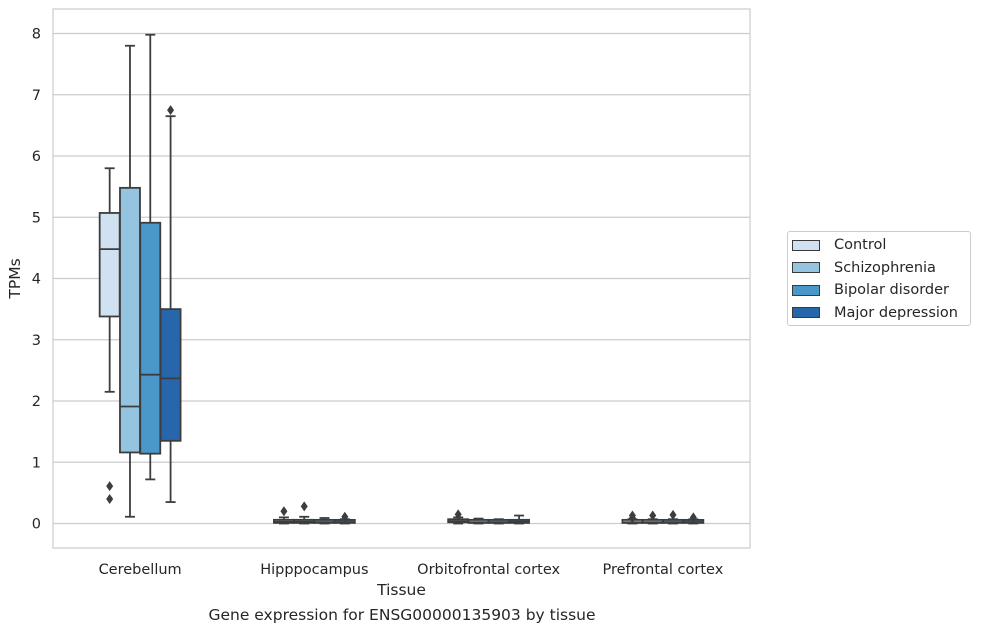 The width and height of the screenshot is (983, 634). What do you see at coordinates (891, 290) in the screenshot?
I see `legend-label: Bipolar disorder` at bounding box center [891, 290].